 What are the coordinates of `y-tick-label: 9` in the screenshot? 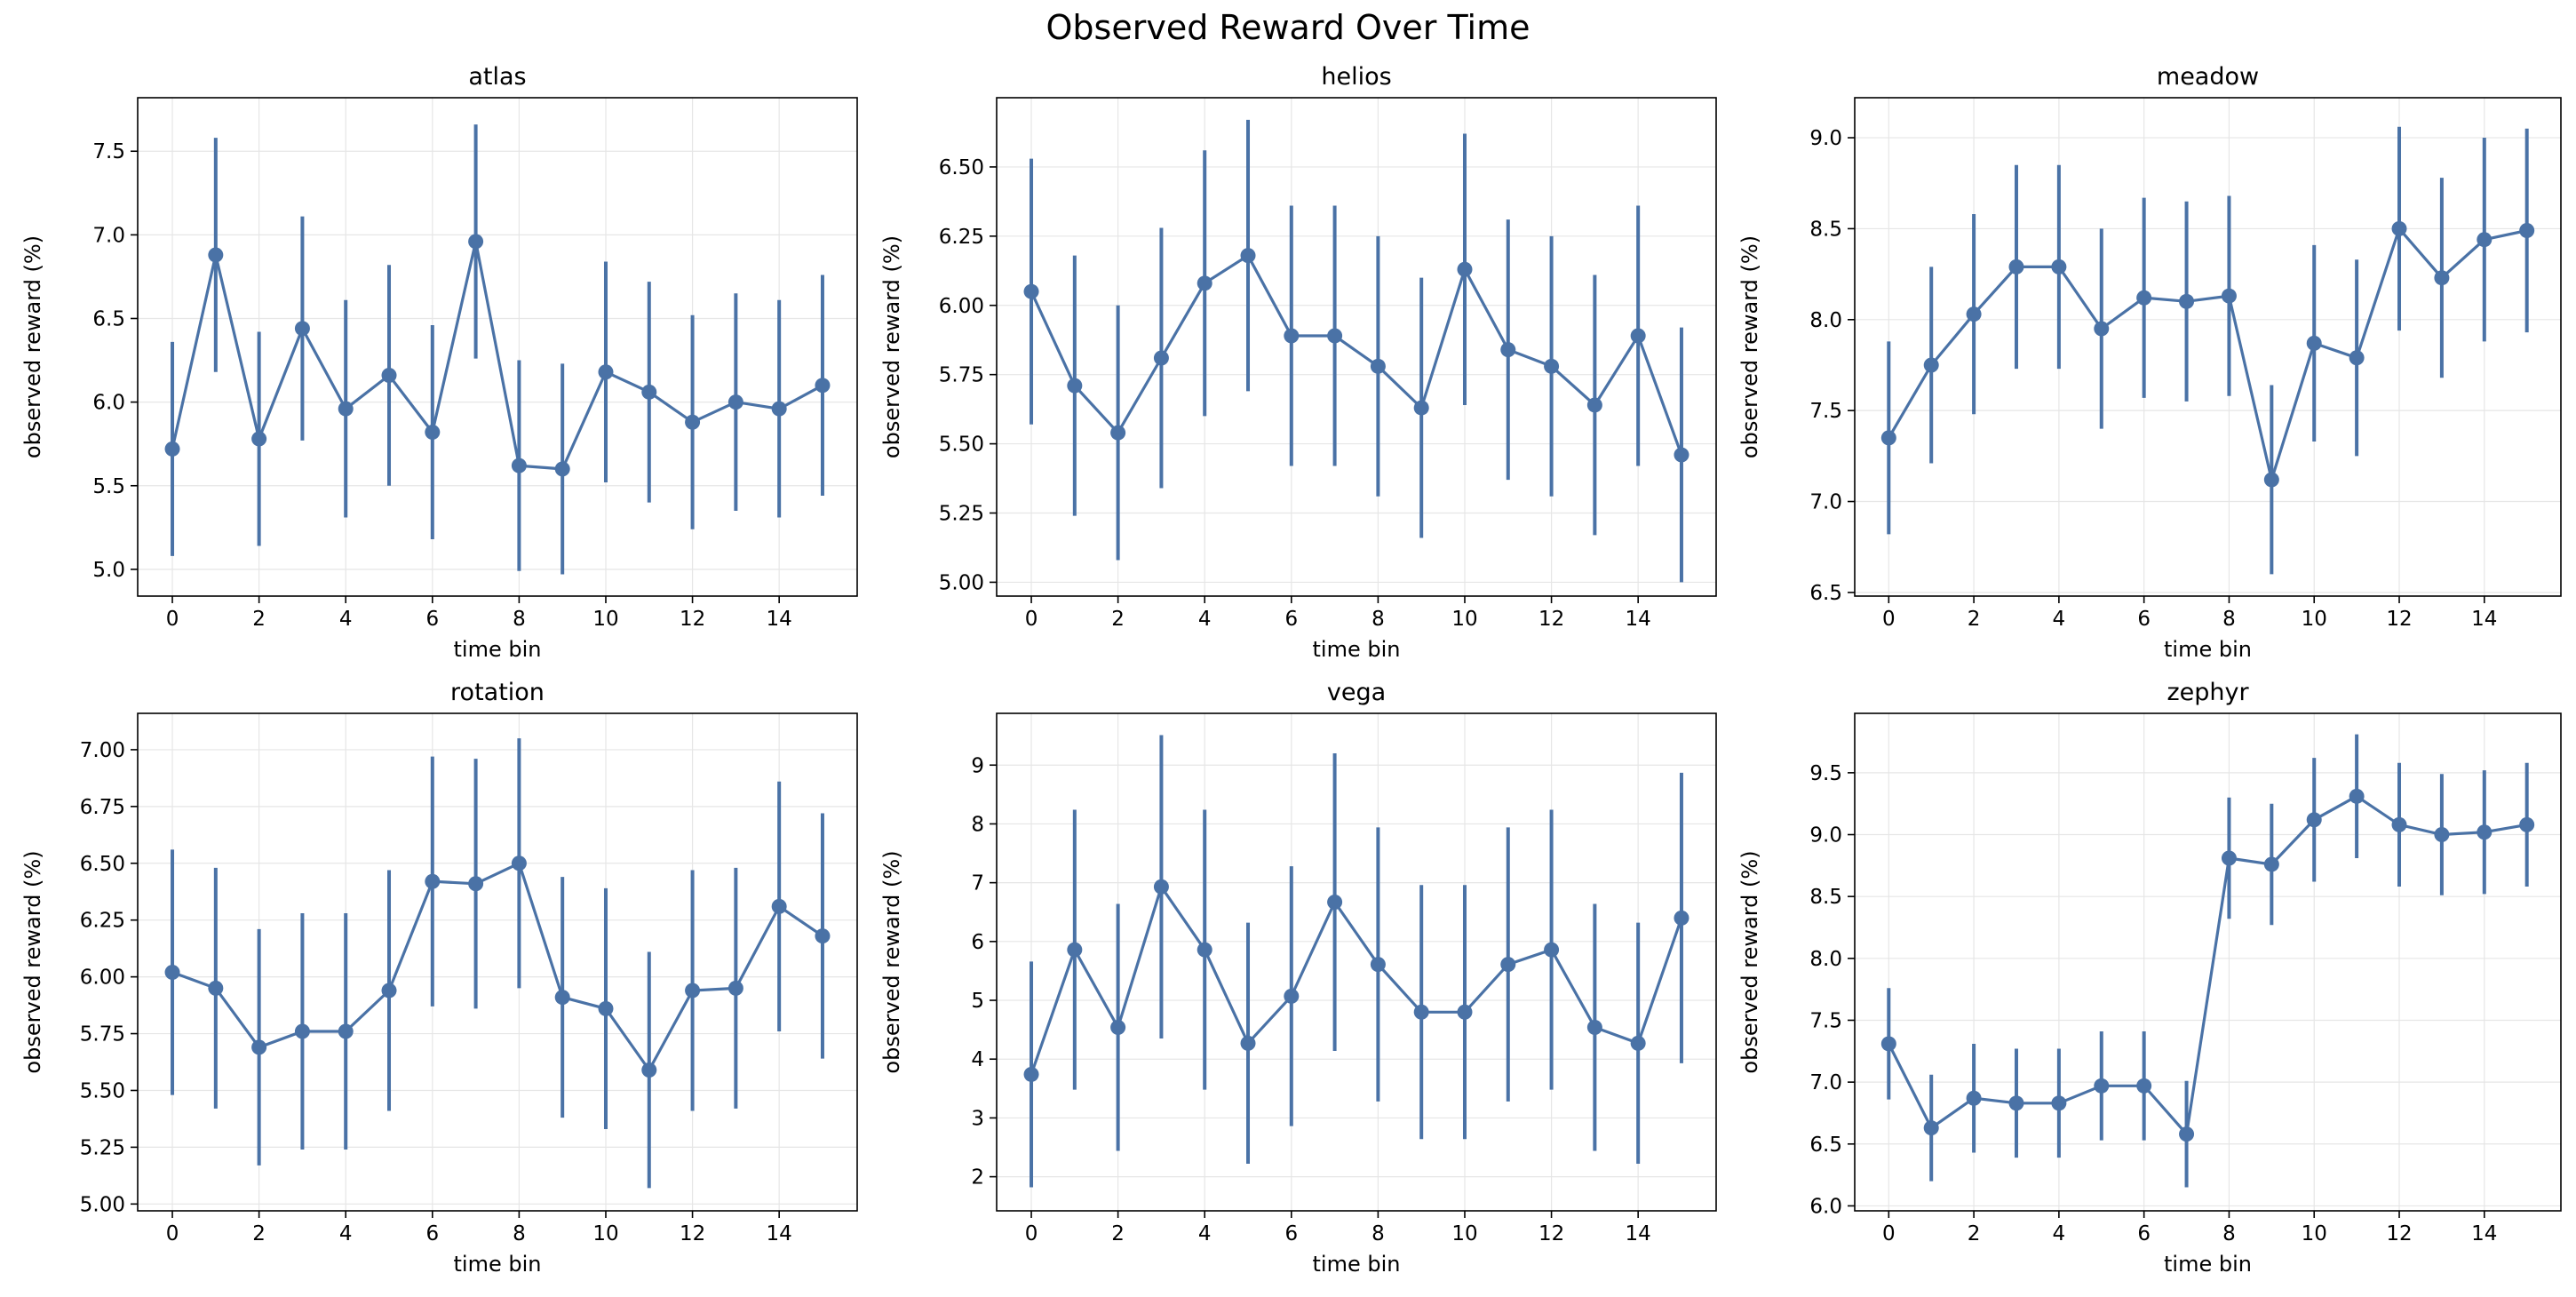 It's located at (977, 766).